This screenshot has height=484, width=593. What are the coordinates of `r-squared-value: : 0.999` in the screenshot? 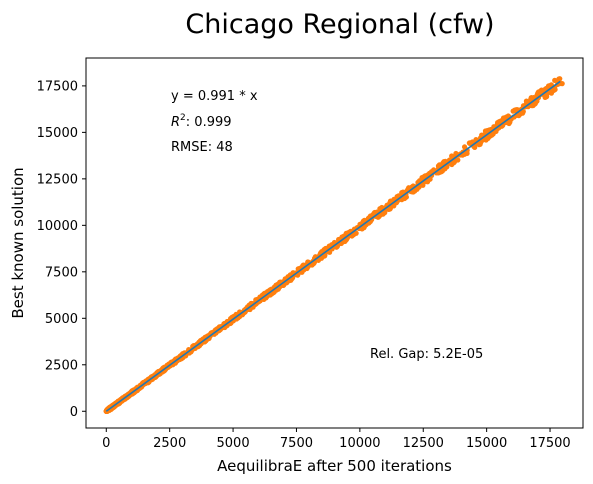 It's located at (209, 122).